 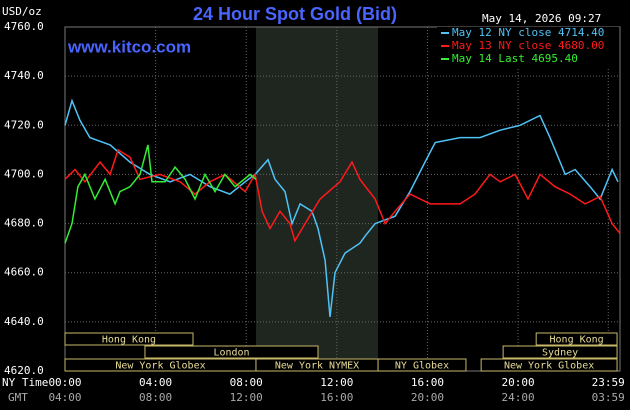 I want to click on session-label: Sydney, so click(x=560, y=353).